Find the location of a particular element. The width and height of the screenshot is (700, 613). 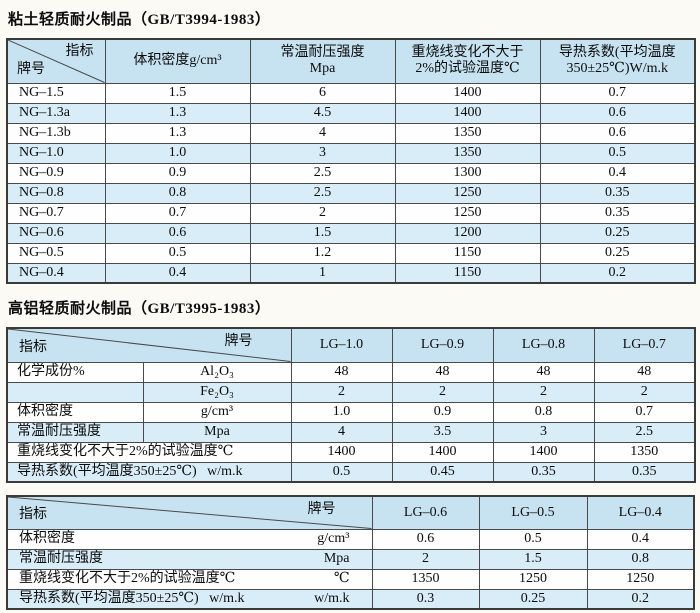

value-cell: 1150 is located at coordinates (467, 253).